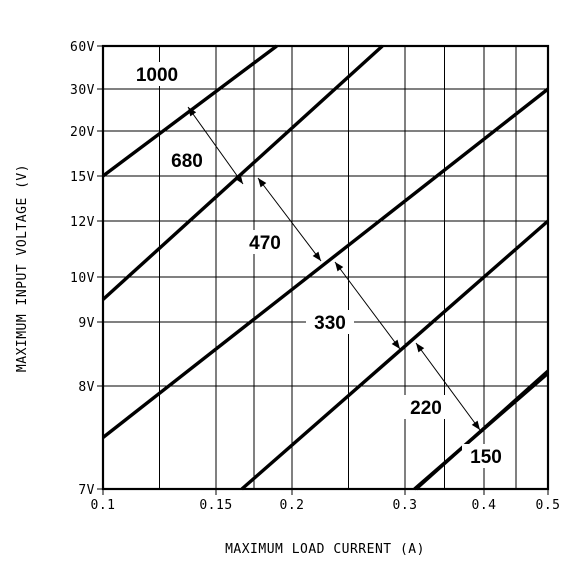 The width and height of the screenshot is (579, 566). Describe the element at coordinates (82, 47) in the screenshot. I see `y-tick-label: 60V` at that location.